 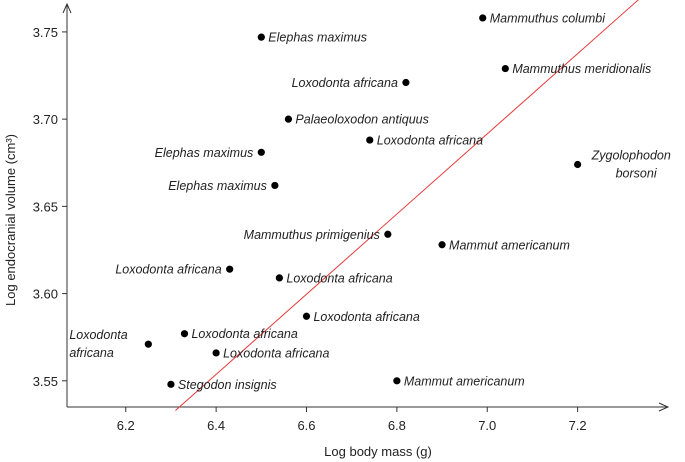 I want to click on x-tick-label: 6.8, so click(x=397, y=425).